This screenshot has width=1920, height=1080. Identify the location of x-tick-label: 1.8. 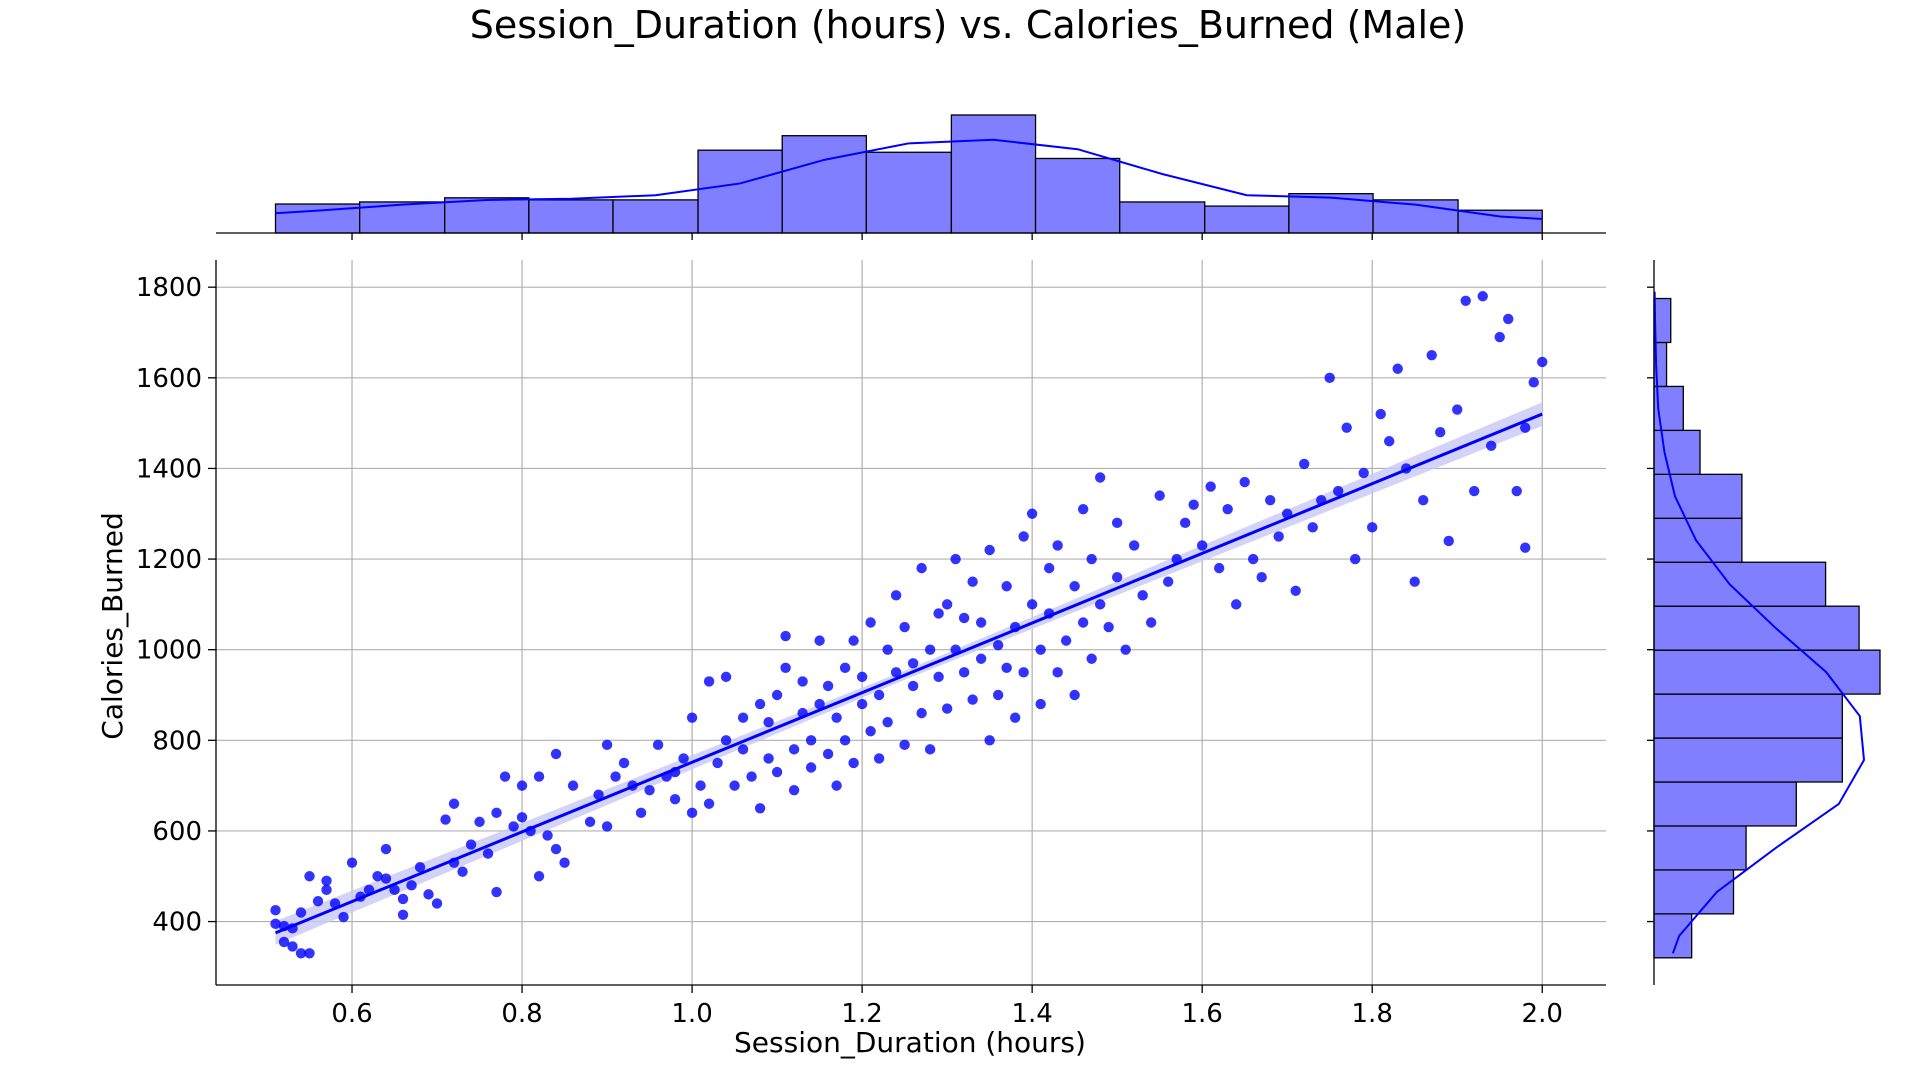
(1372, 1014).